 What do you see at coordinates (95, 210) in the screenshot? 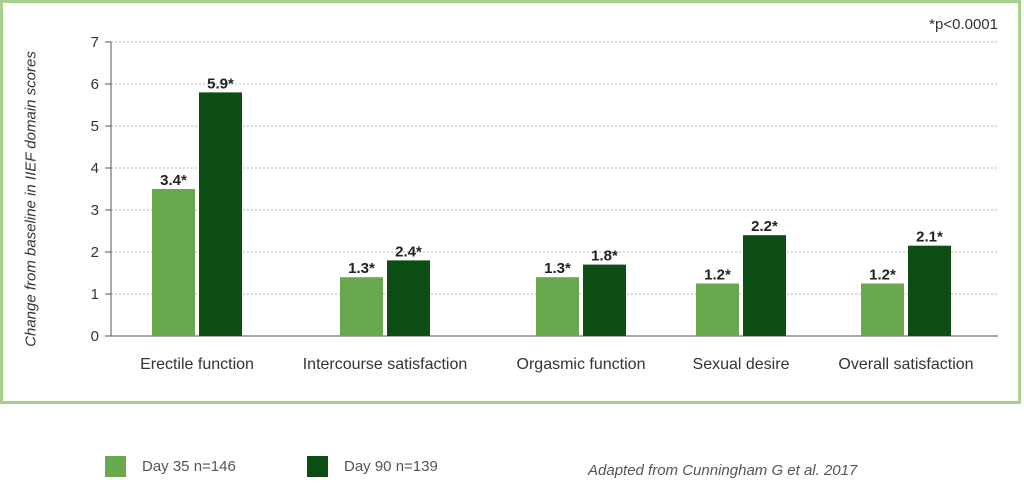
I see `y-tick-label: 3` at bounding box center [95, 210].